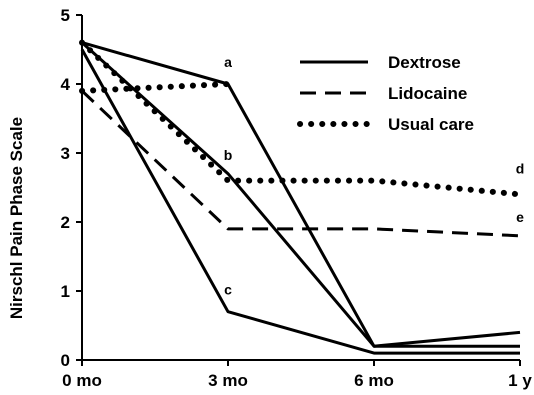 This screenshot has height=395, width=534. Describe the element at coordinates (228, 289) in the screenshot. I see `annotation-label-c: c` at that location.